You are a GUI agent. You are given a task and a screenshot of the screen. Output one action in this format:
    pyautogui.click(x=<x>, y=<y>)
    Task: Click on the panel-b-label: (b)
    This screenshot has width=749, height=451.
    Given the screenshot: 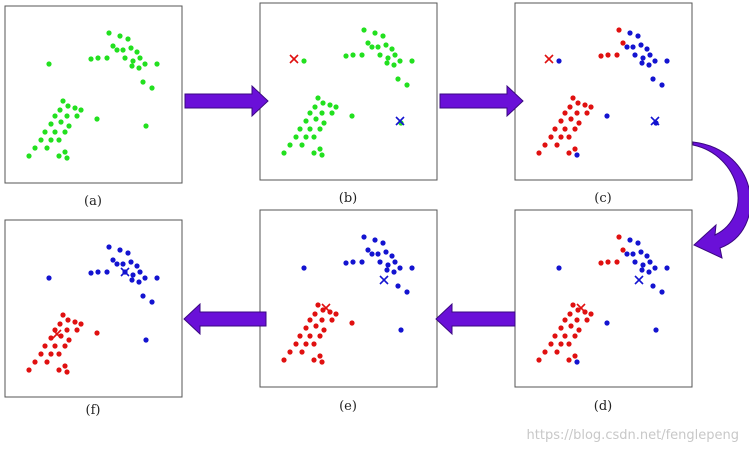 What is the action you would take?
    pyautogui.click(x=348, y=198)
    